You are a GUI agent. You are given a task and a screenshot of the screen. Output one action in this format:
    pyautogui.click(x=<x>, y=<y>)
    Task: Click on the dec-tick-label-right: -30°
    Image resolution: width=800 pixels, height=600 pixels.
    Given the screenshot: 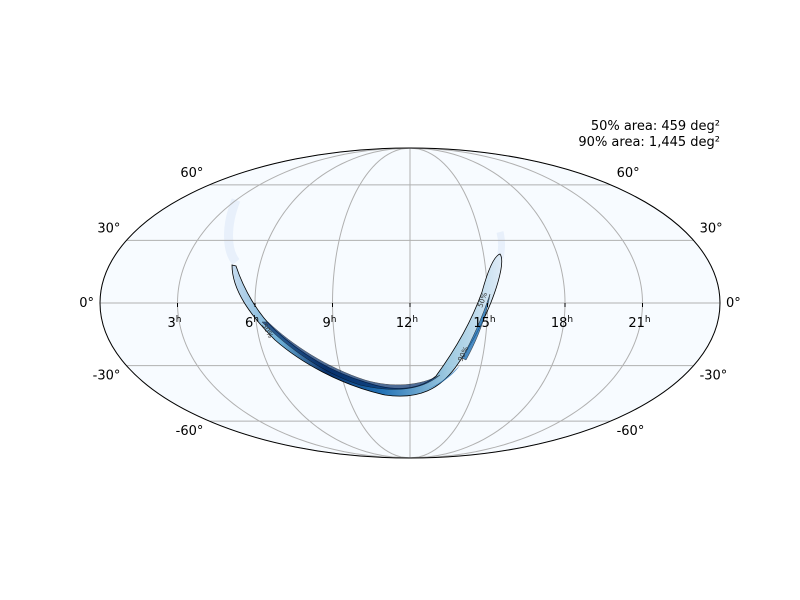 What is the action you would take?
    pyautogui.click(x=714, y=376)
    